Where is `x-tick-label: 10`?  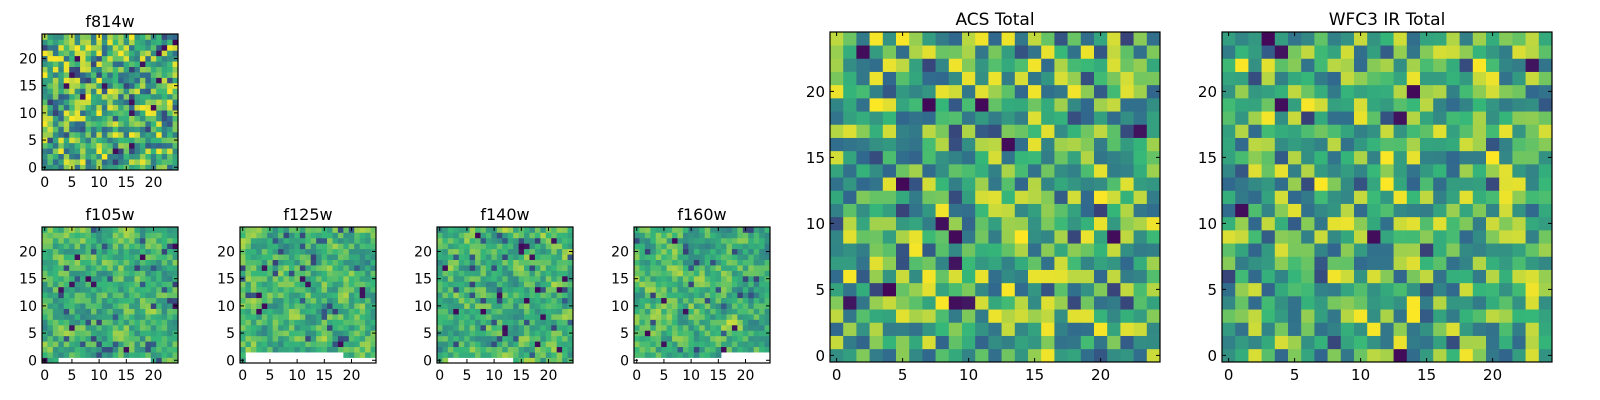 x-tick-label: 10 is located at coordinates (494, 376).